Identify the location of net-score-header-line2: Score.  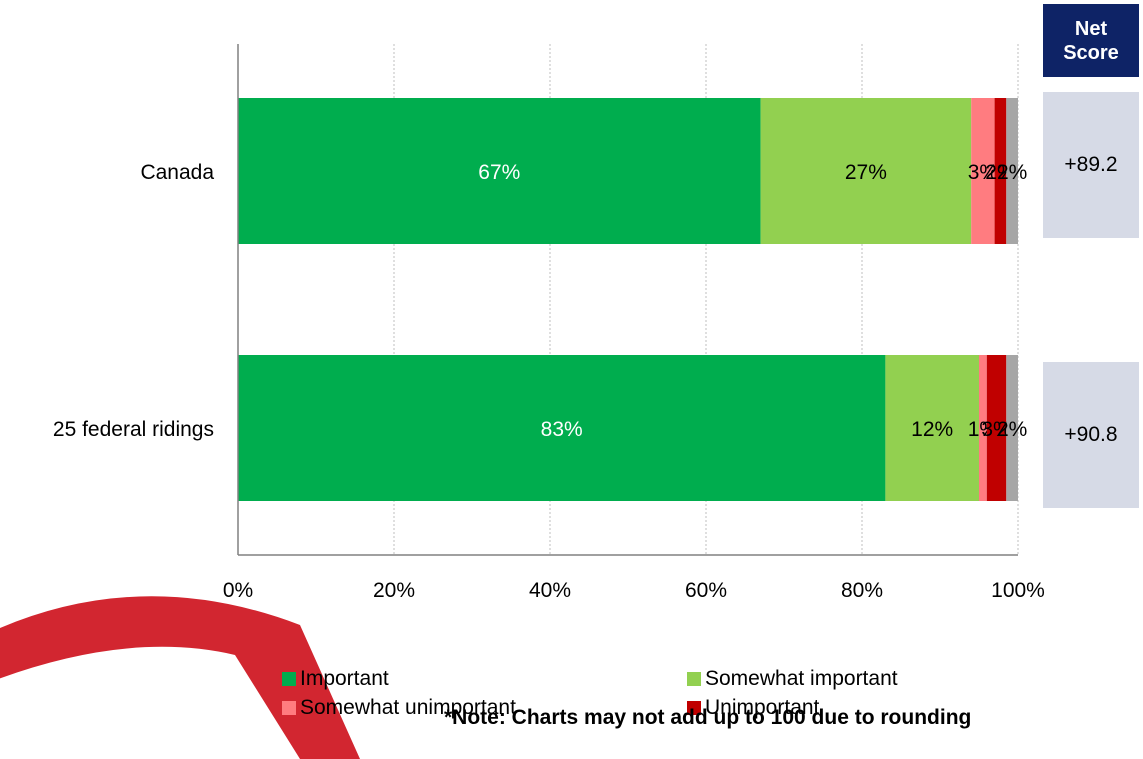
(1091, 52).